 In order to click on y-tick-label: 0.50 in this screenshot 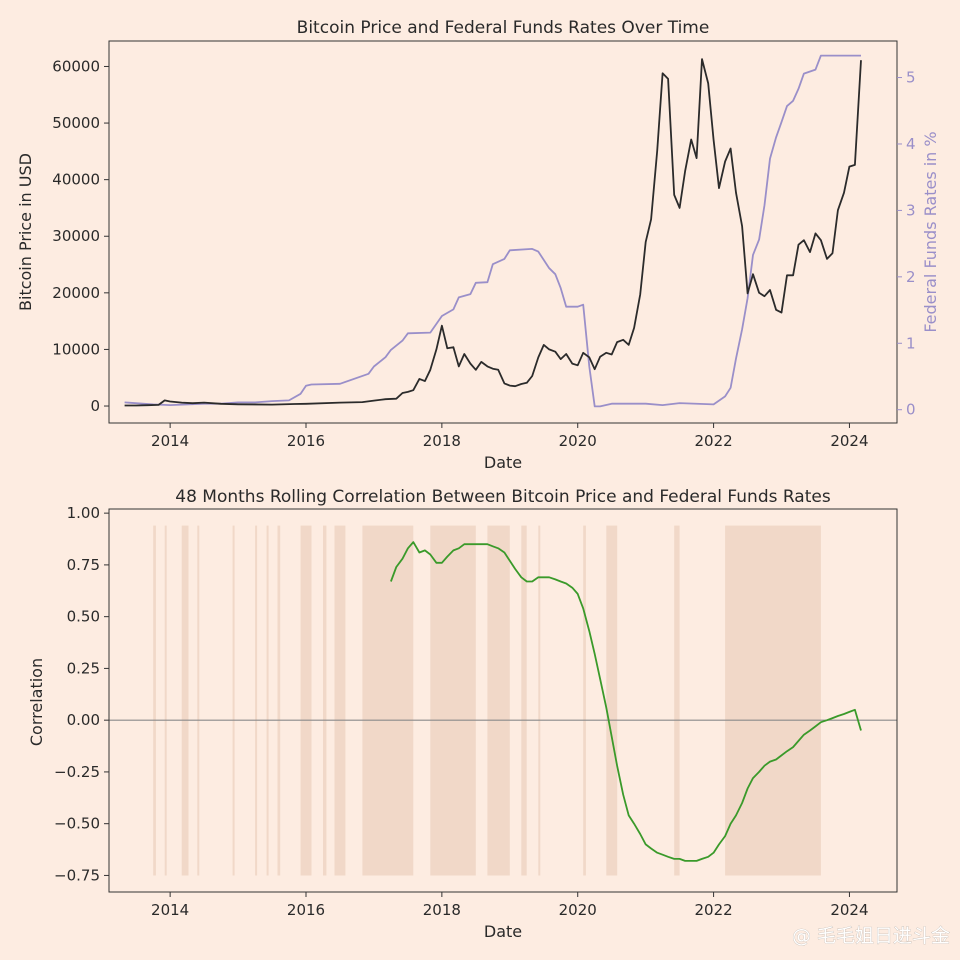, I will do `click(83, 617)`.